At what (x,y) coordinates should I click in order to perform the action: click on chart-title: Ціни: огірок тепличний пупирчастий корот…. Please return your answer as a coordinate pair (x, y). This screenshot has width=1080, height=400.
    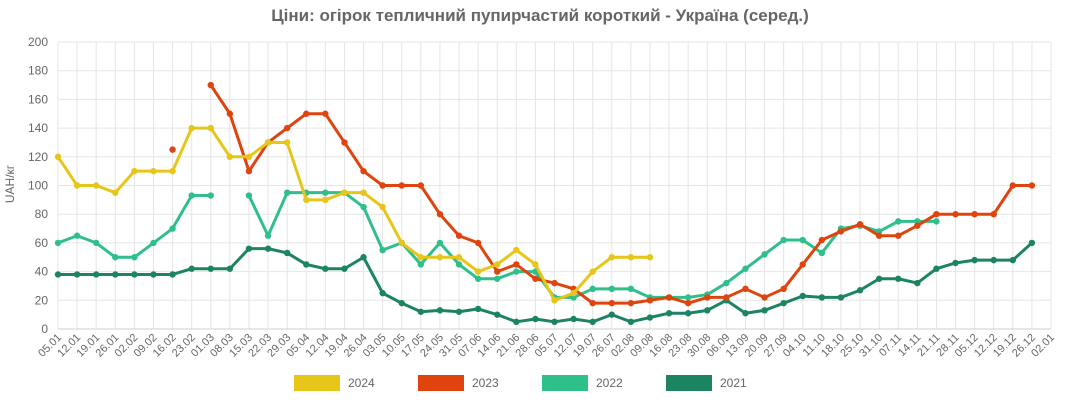
    Looking at the image, I should click on (540, 15).